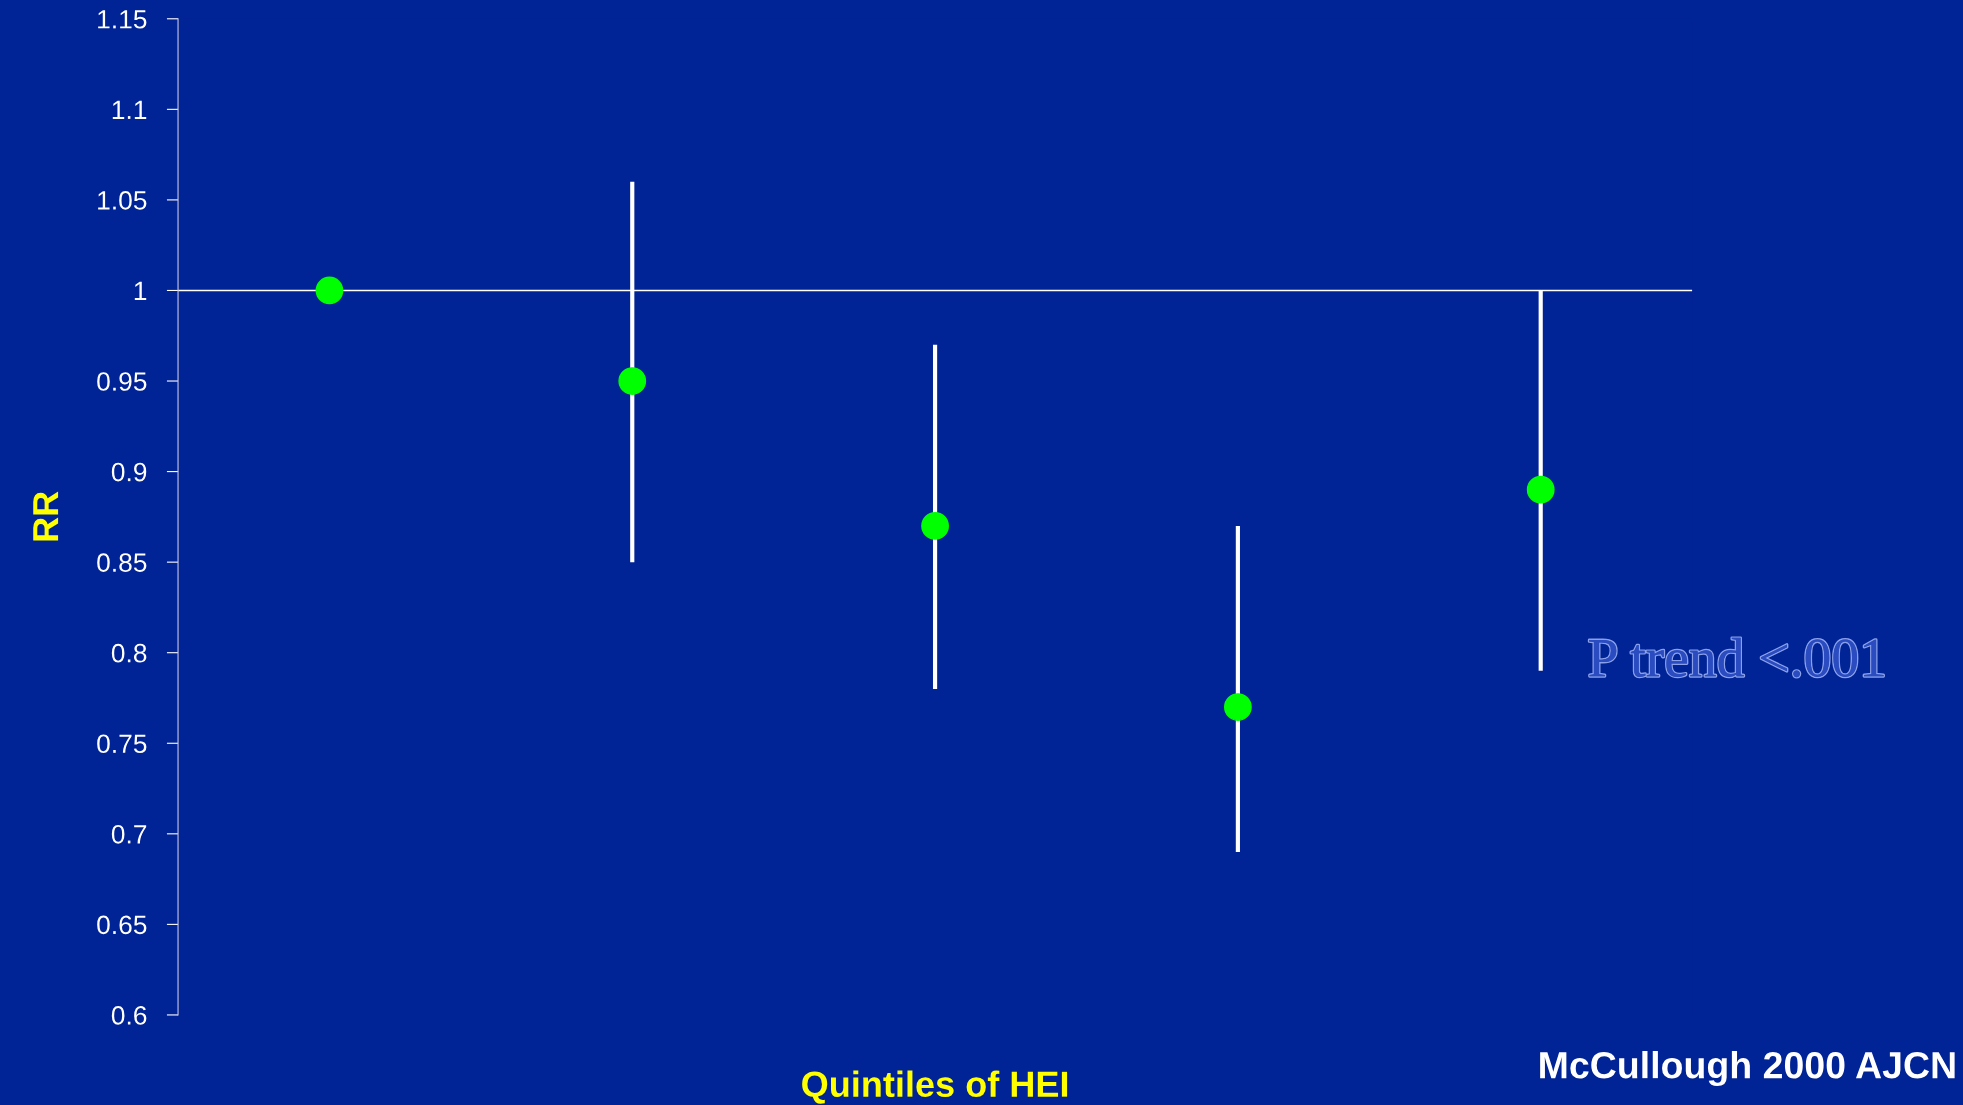  What do you see at coordinates (1736, 657) in the screenshot?
I see `annotation: P trend <.001` at bounding box center [1736, 657].